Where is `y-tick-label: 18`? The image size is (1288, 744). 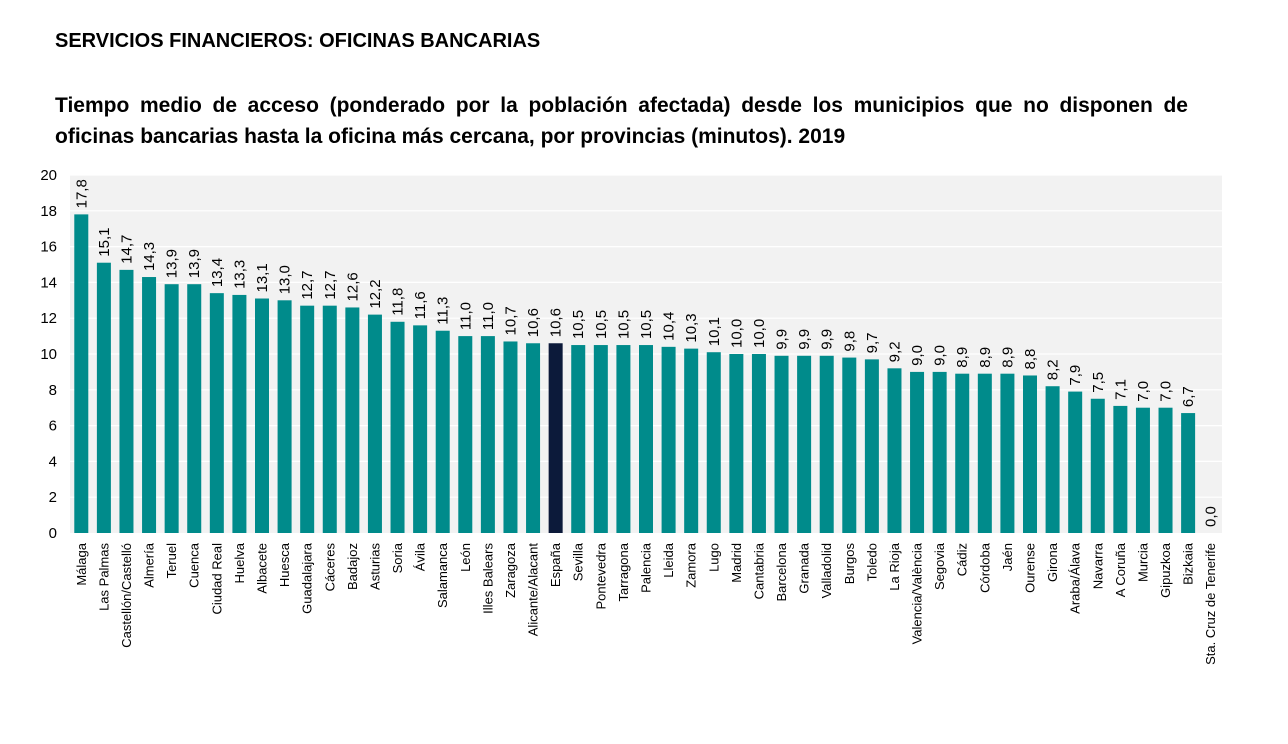 y-tick-label: 18 is located at coordinates (48, 211).